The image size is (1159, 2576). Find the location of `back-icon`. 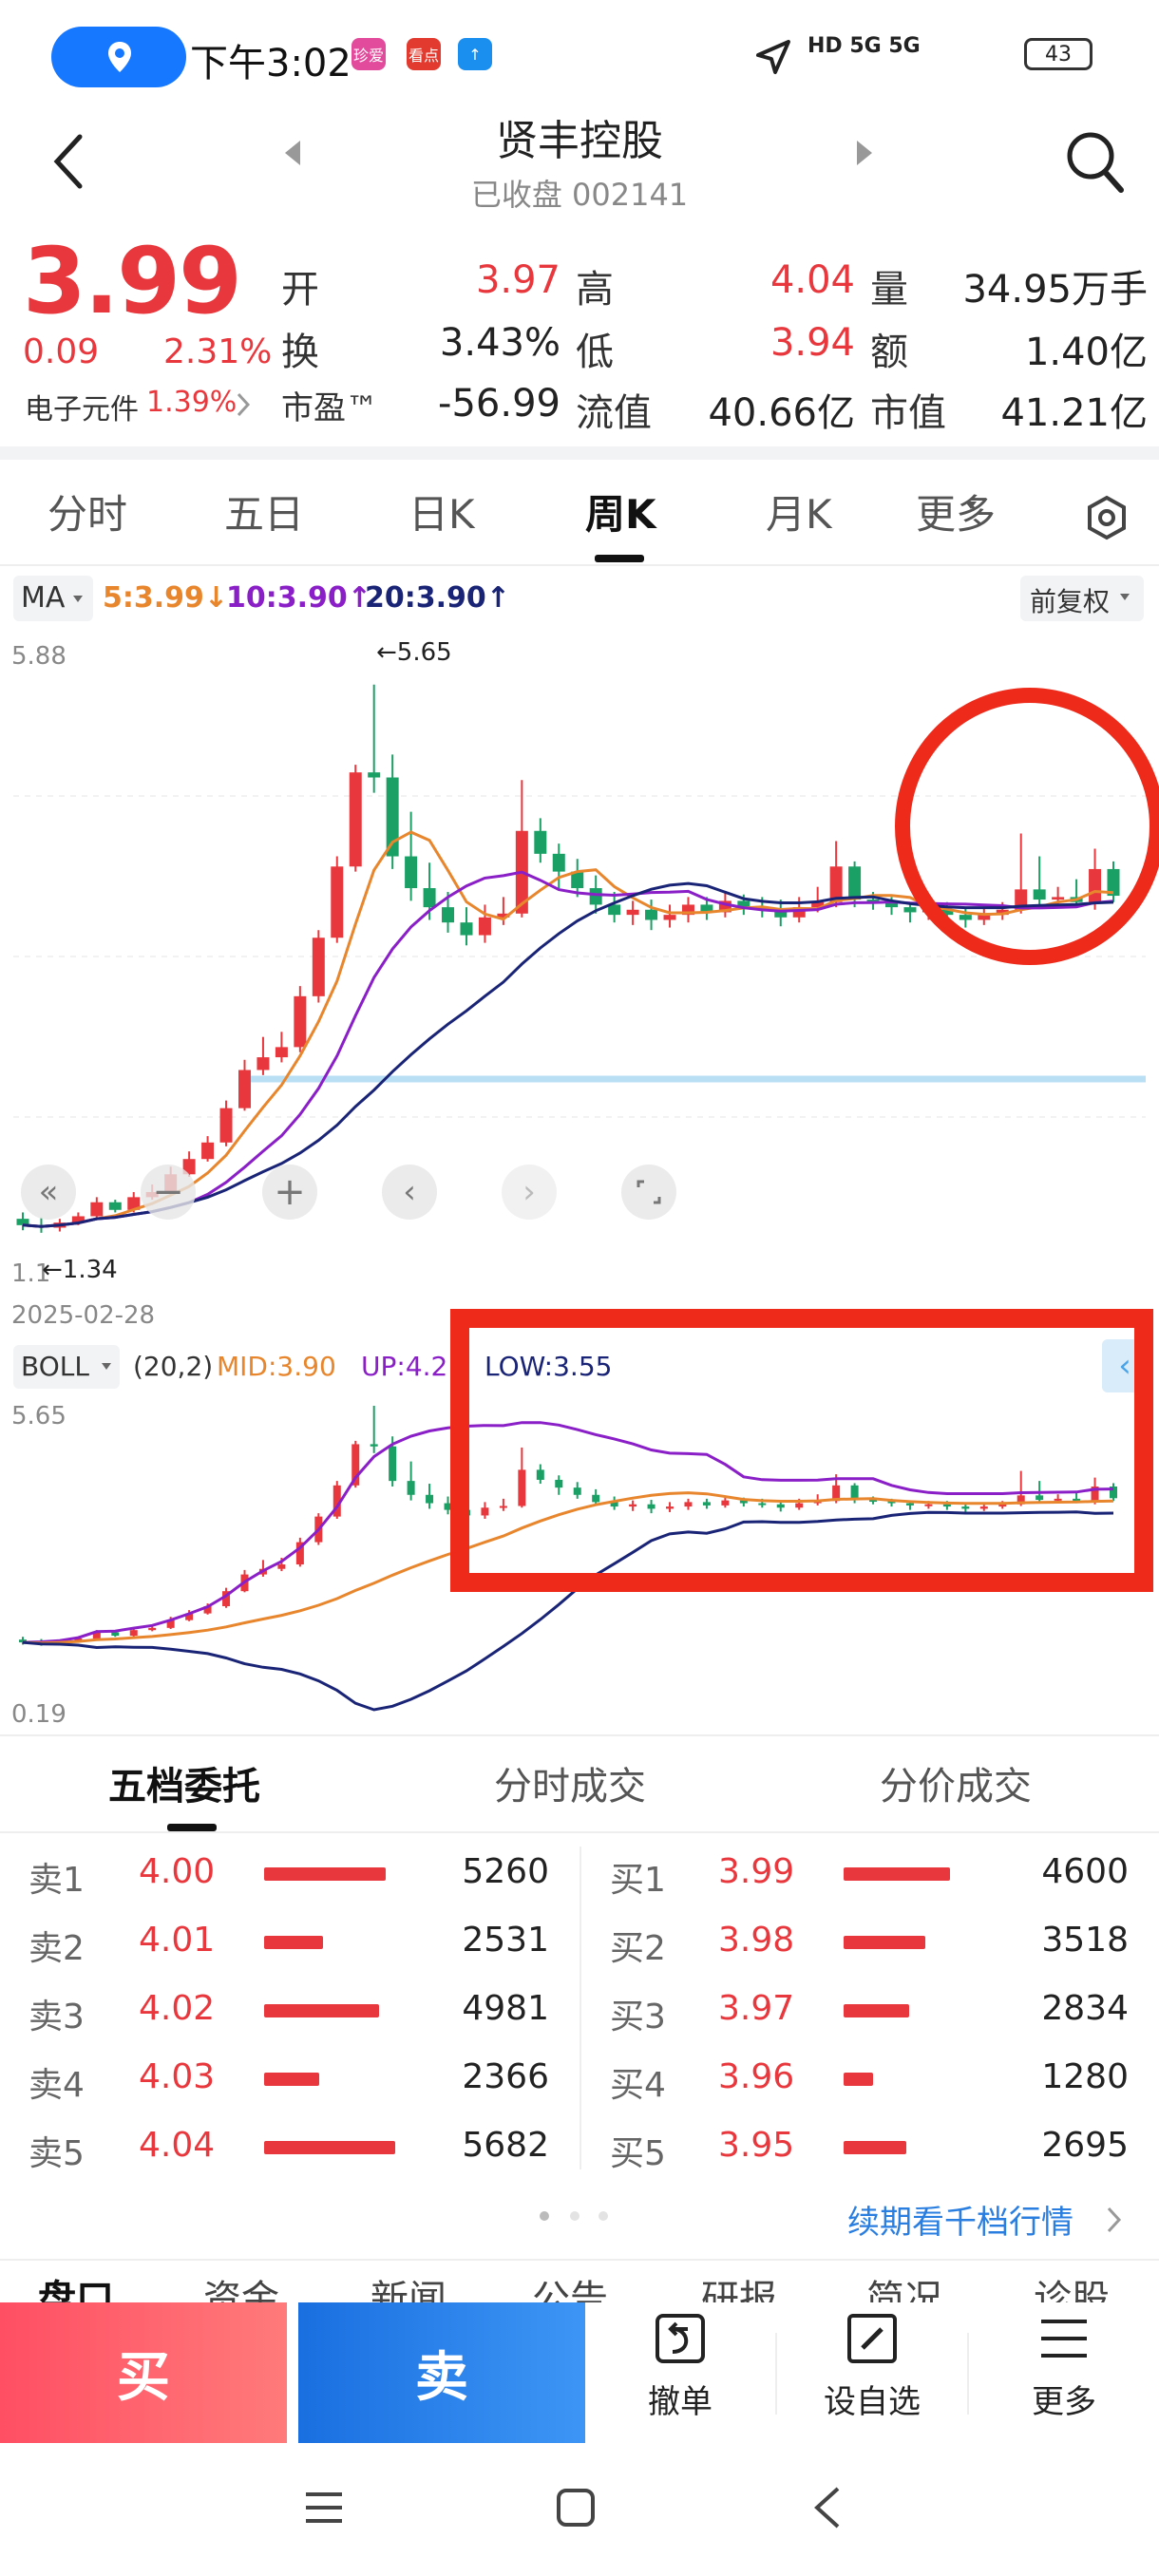

back-icon is located at coordinates (68, 161).